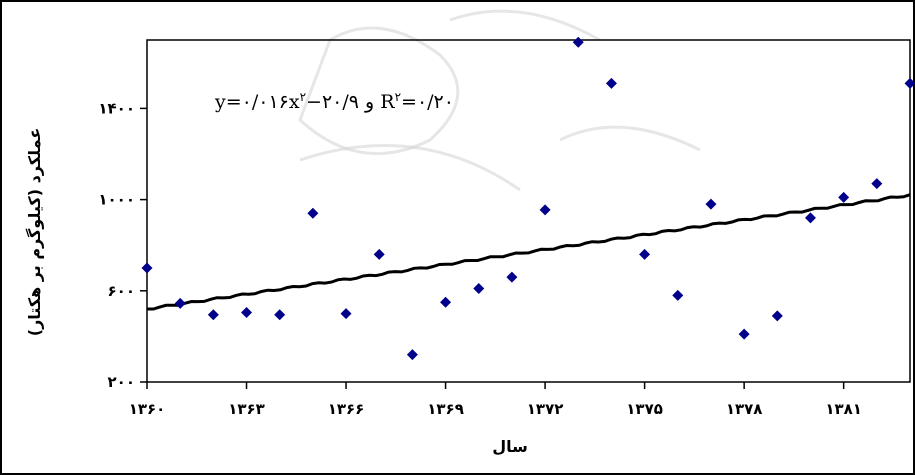  What do you see at coordinates (644, 409) in the screenshot?
I see `x-tick-label: ۱۳۷۵` at bounding box center [644, 409].